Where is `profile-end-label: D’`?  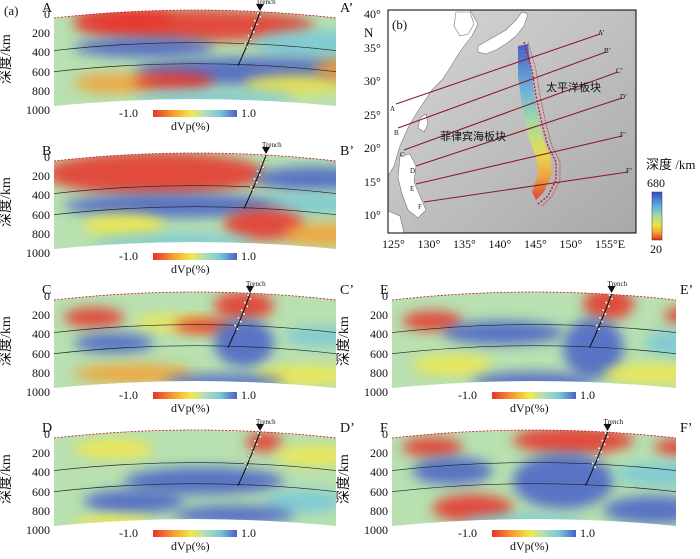 profile-end-label: D’ is located at coordinates (624, 97).